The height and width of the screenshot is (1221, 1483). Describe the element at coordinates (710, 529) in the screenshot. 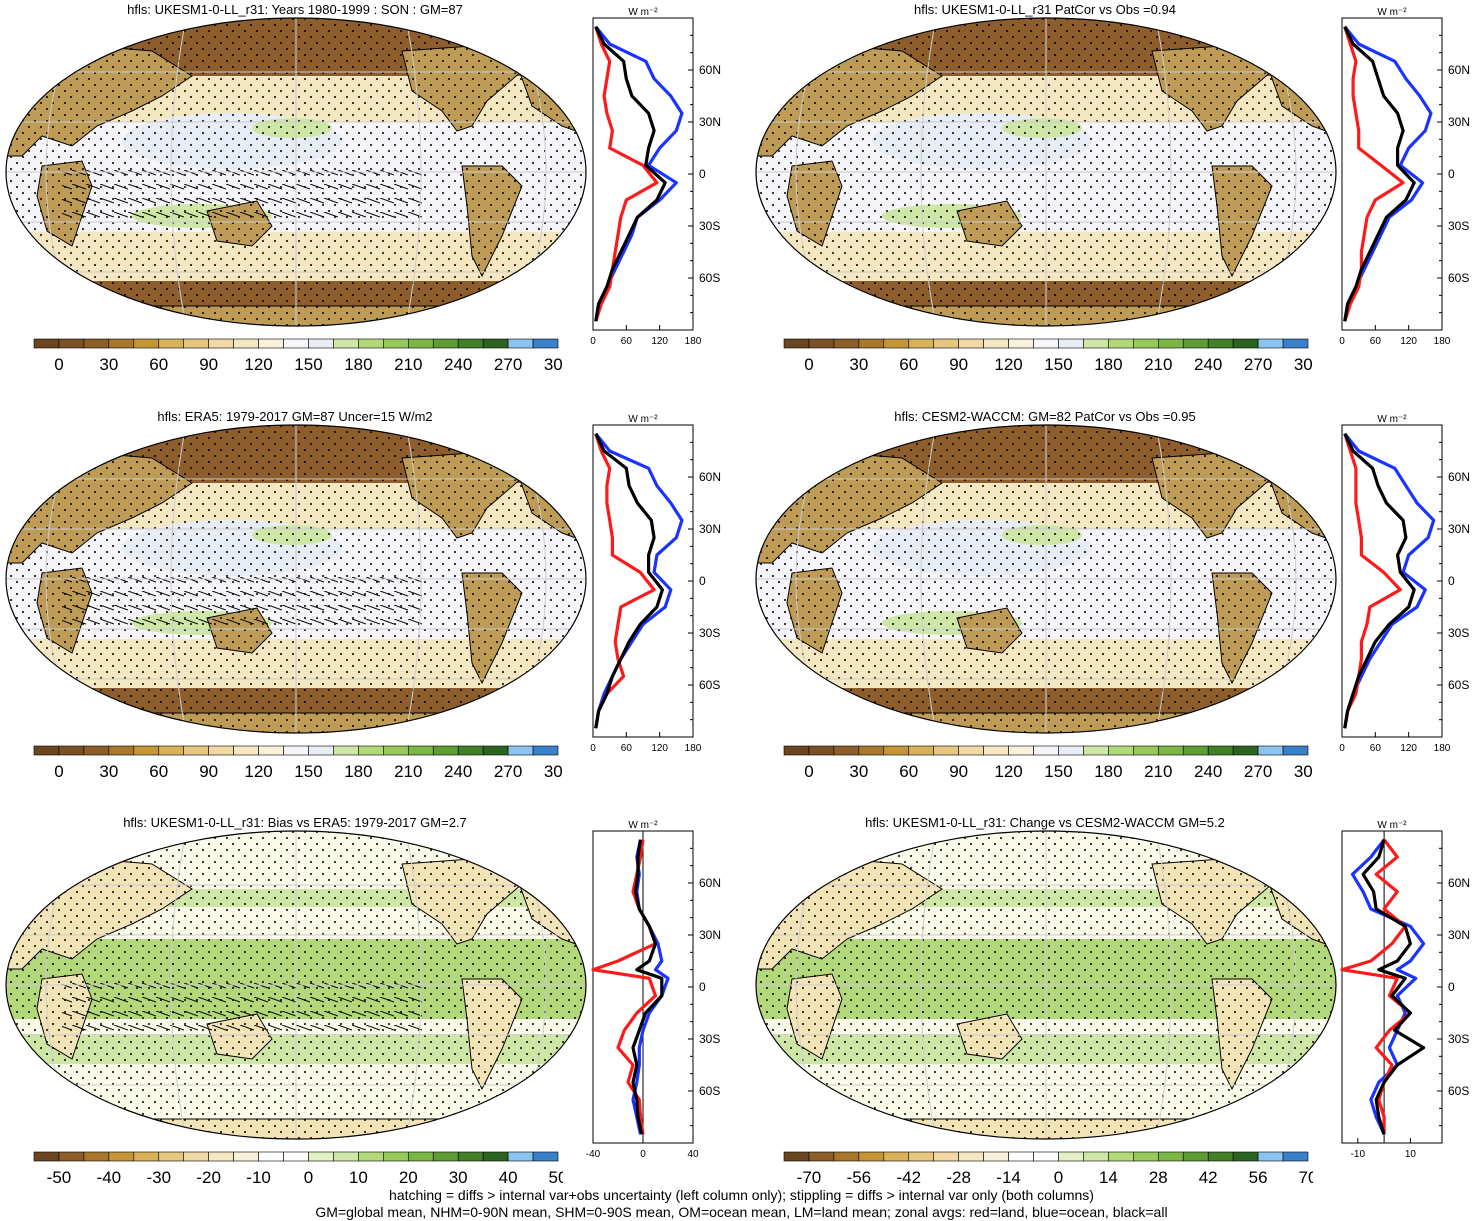

I see `lat-tick-label: 30N` at that location.